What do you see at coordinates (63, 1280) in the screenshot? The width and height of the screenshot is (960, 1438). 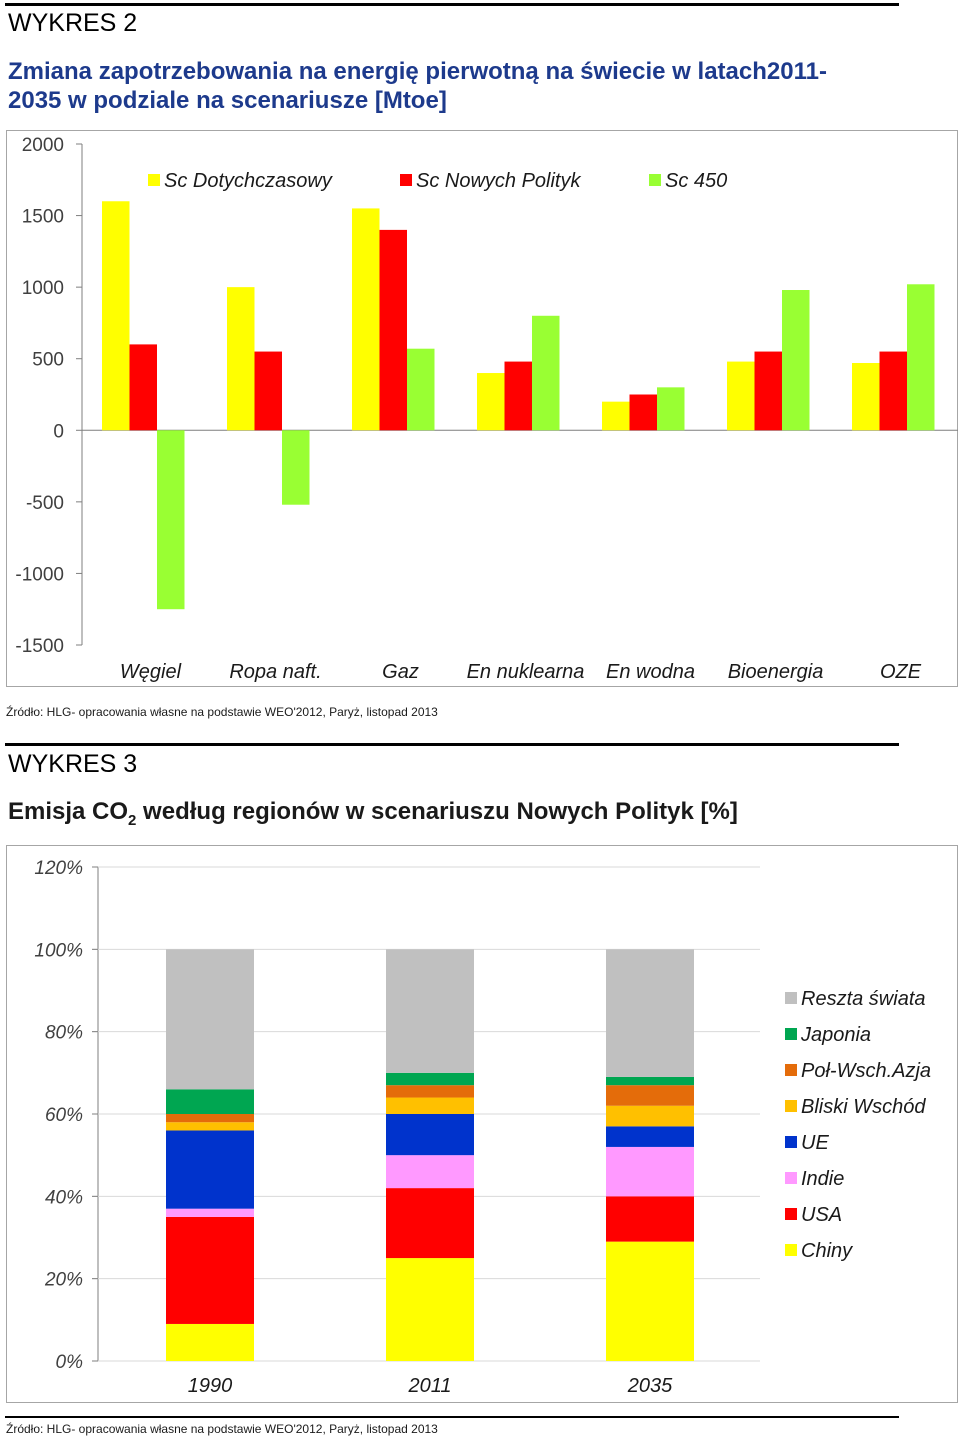 I see `chart2-y-tick-label: 20%` at bounding box center [63, 1280].